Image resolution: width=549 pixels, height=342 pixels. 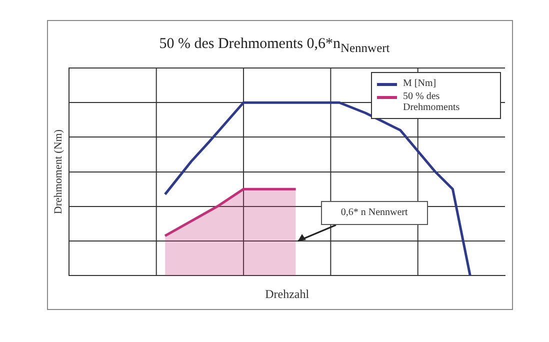 I want to click on legend-label: M [Nm], so click(x=419, y=83).